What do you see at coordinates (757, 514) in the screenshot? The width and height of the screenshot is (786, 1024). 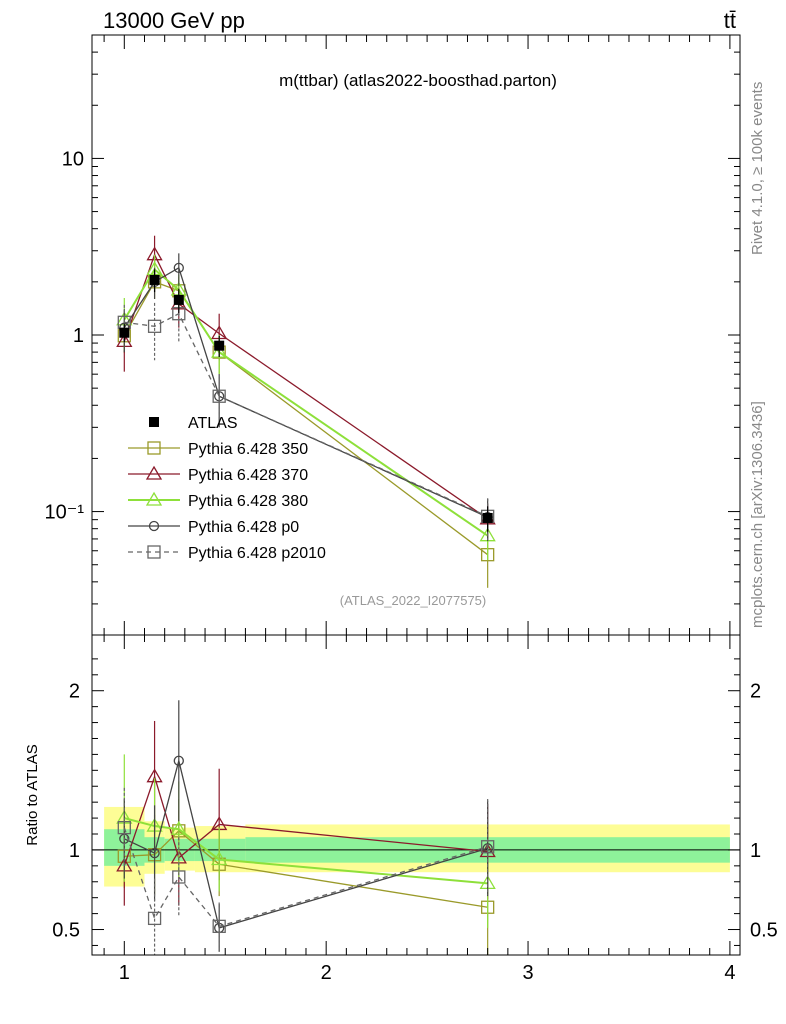 I see `mcplots-source-label: mcplots.cern.ch [arXiv:1306.3436]` at bounding box center [757, 514].